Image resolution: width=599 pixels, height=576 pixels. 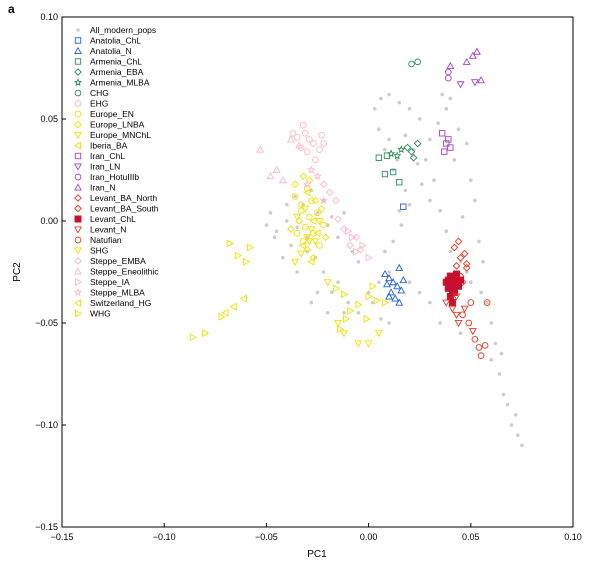 I want to click on legend-label: WHG, so click(x=100, y=314).